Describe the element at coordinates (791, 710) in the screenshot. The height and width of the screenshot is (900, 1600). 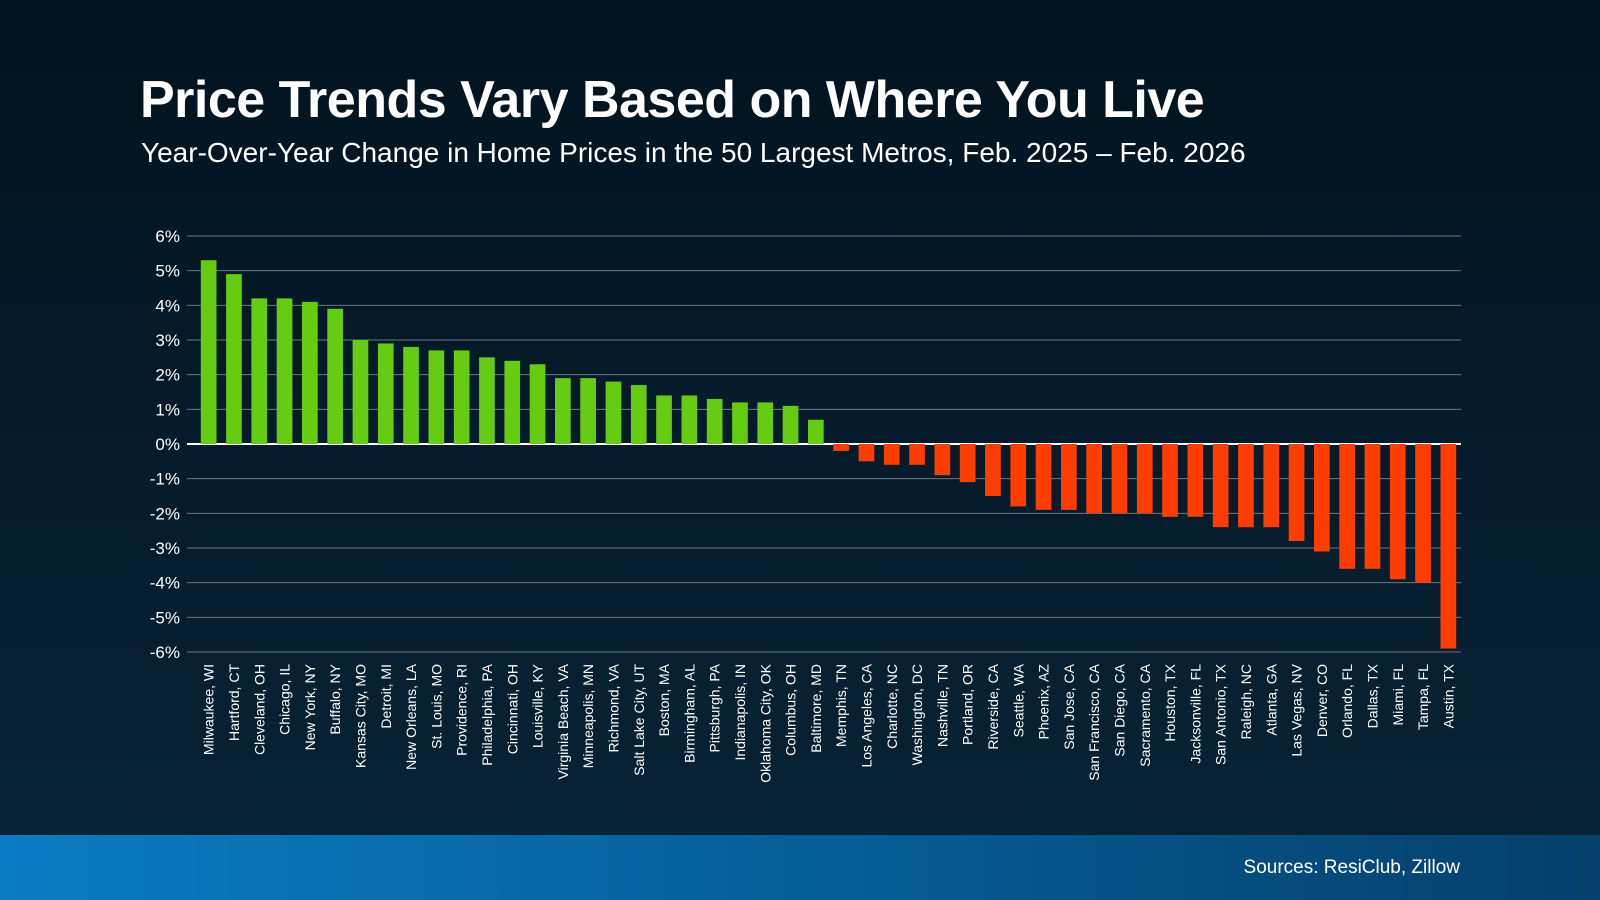
I see `x-tick-label: Columbus, OH` at that location.